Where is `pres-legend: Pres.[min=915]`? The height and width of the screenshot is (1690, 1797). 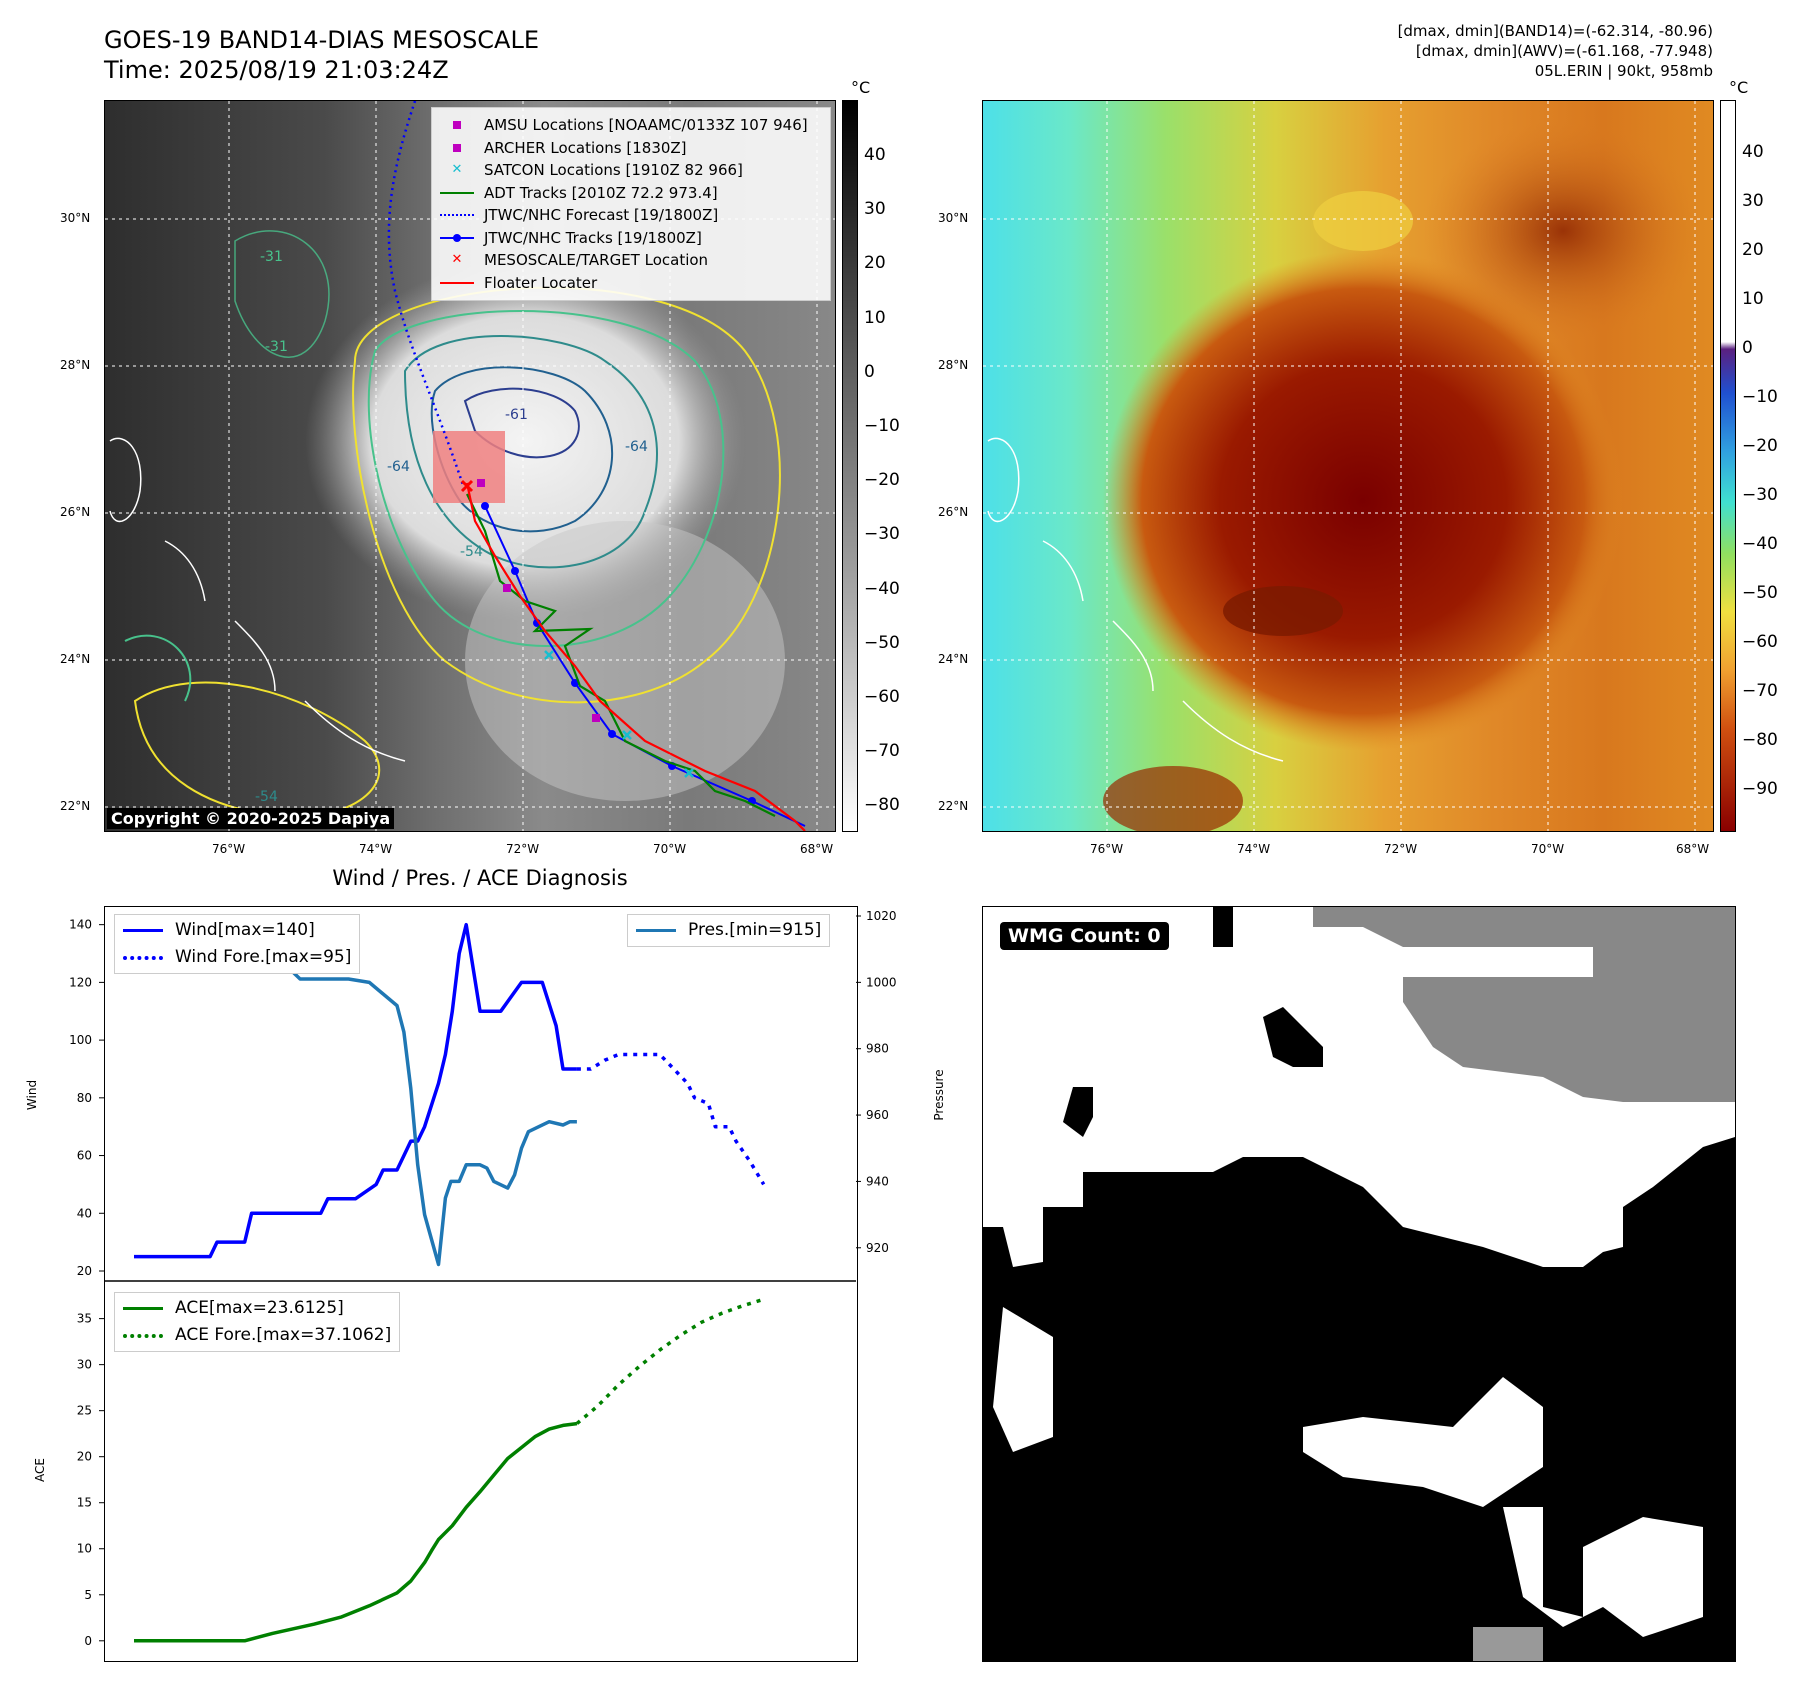
pres-legend: Pres.[min=915] is located at coordinates (729, 930).